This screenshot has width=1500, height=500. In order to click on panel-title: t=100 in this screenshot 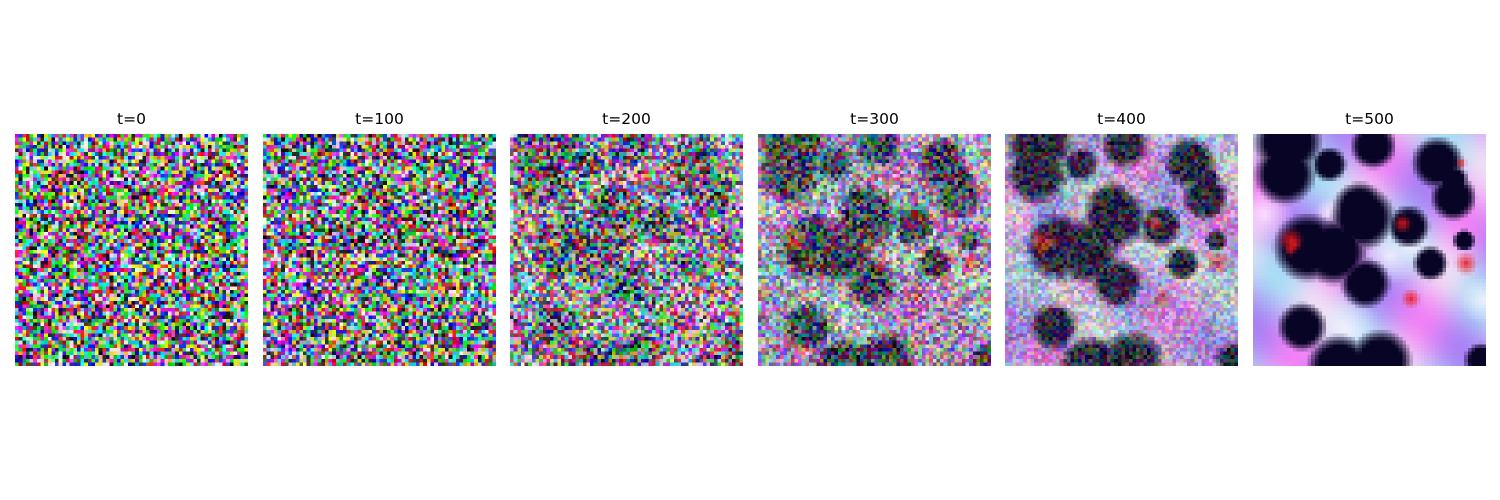, I will do `click(379, 119)`.